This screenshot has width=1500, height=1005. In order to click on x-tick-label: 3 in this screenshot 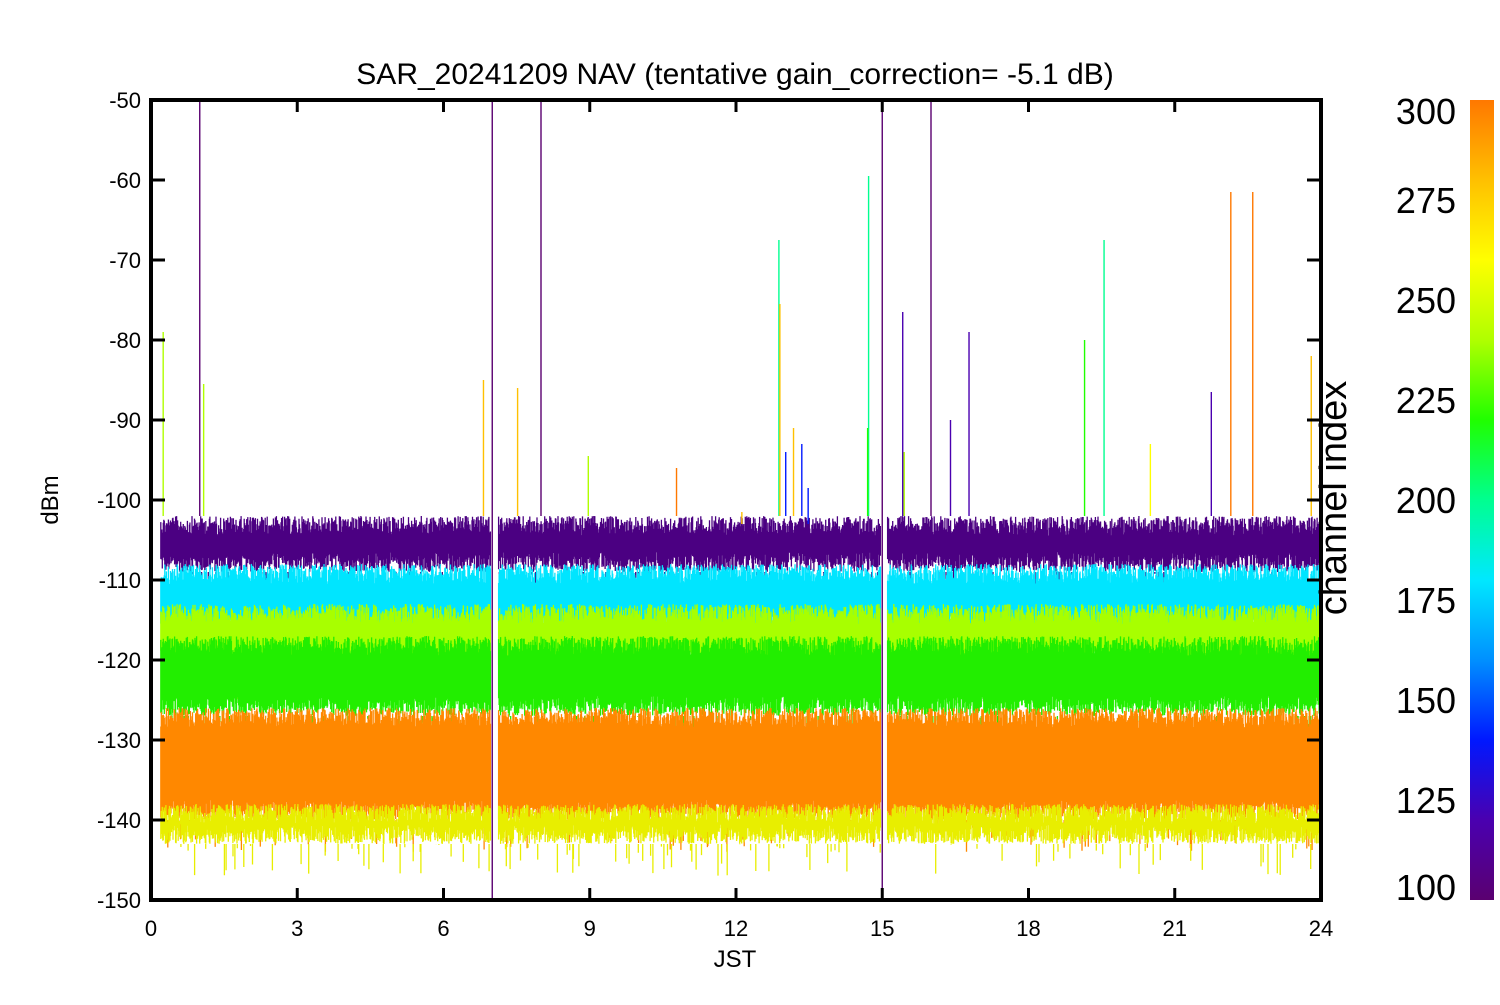, I will do `click(297, 928)`.